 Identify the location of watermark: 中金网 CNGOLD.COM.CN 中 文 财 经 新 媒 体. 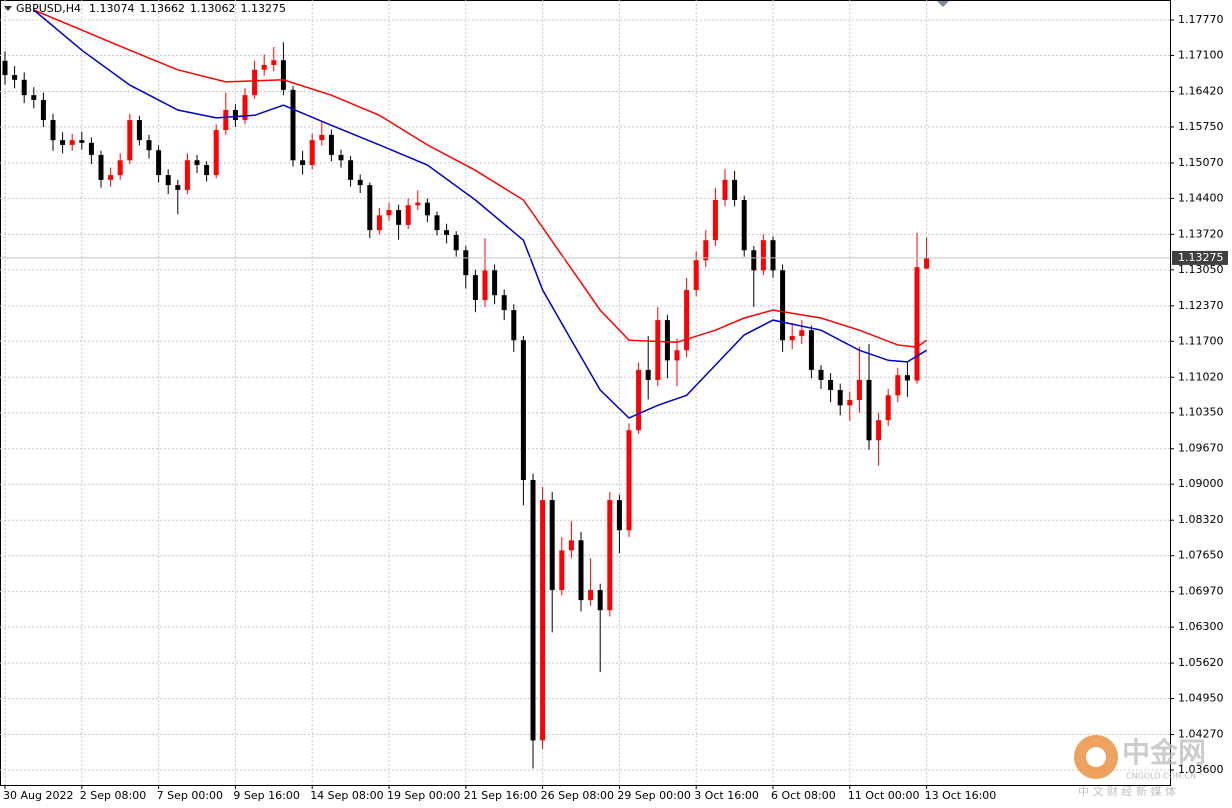
(1140, 766).